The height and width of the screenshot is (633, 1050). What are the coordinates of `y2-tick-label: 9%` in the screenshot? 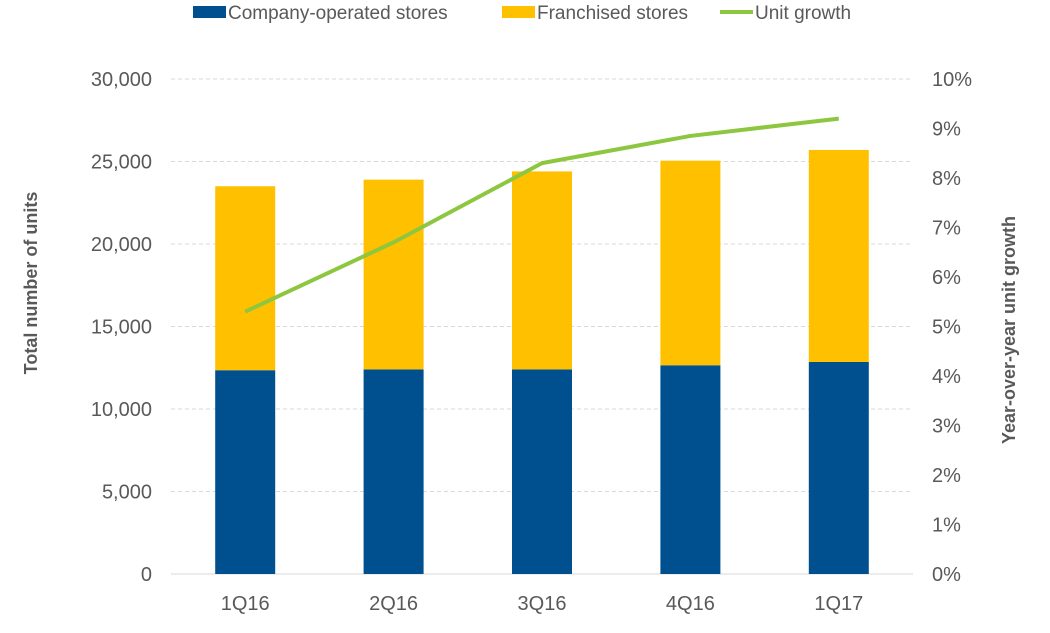 It's located at (946, 130).